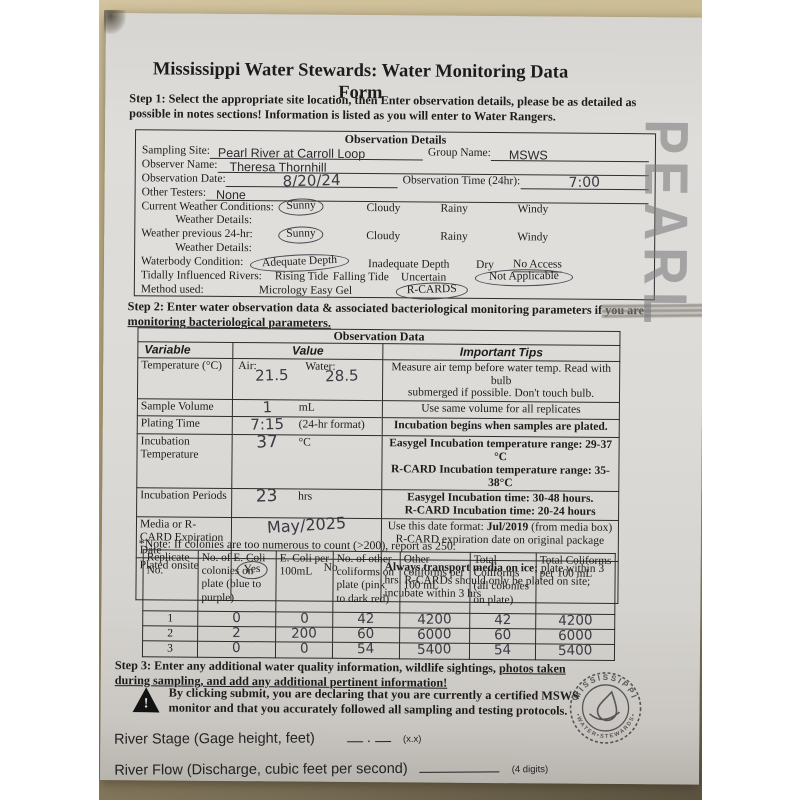  Describe the element at coordinates (271, 375) in the screenshot. I see `air-value: 21.5` at that location.